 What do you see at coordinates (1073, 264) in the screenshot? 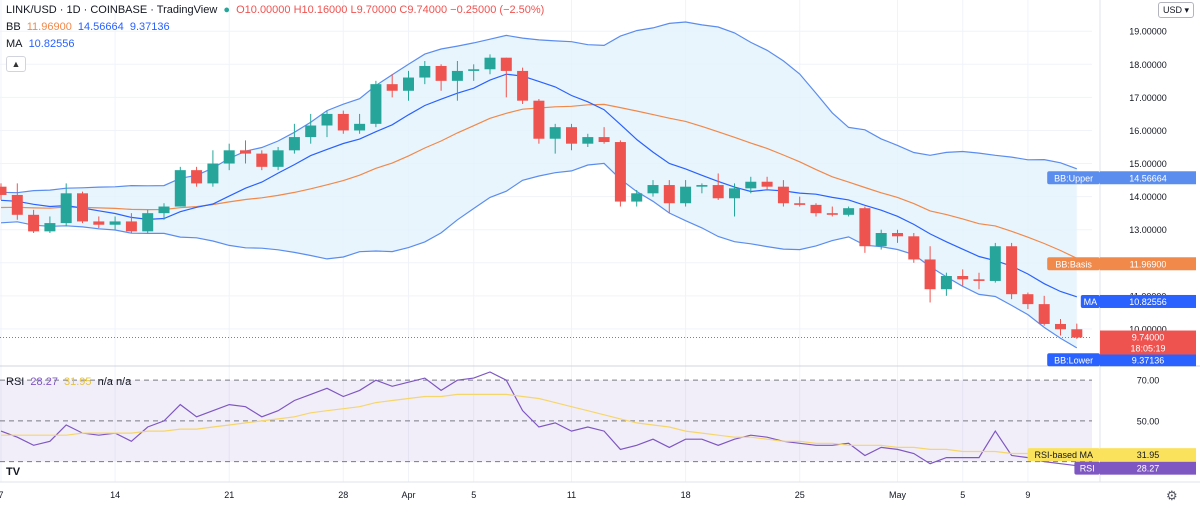
I see `badge-label: BB:Basis` at bounding box center [1073, 264].